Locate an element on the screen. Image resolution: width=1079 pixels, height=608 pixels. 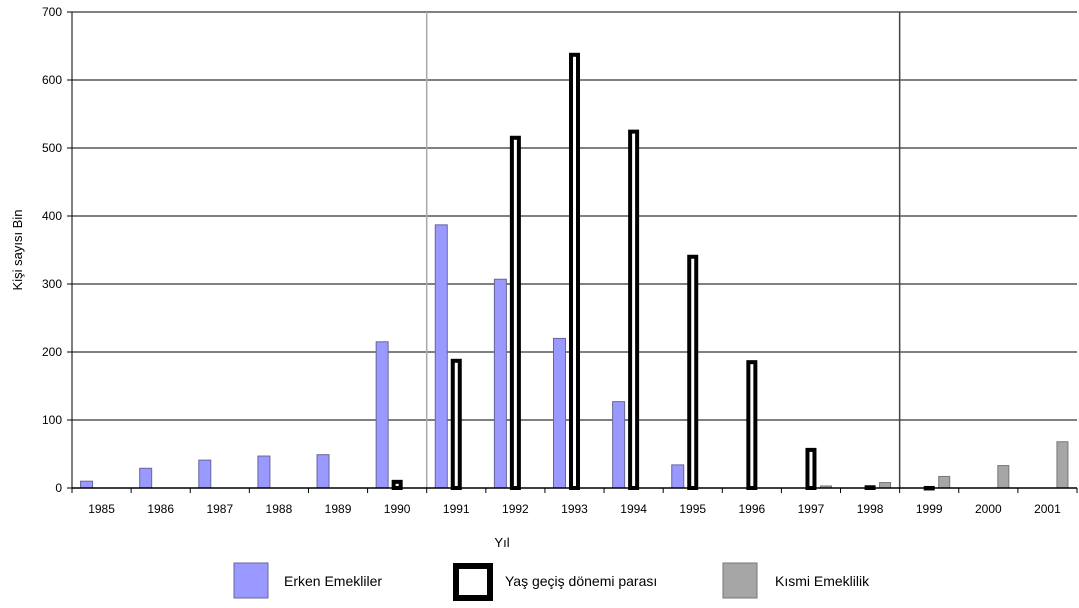
x-tick-label-1995: 1995 is located at coordinates (692, 509).